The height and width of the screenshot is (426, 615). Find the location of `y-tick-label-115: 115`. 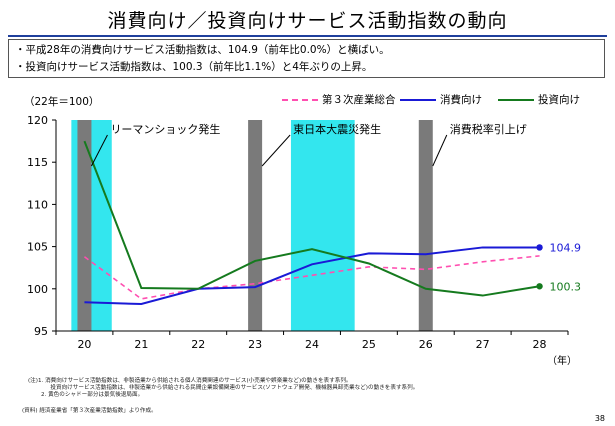

y-tick-label-115: 115 is located at coordinates (37, 162).